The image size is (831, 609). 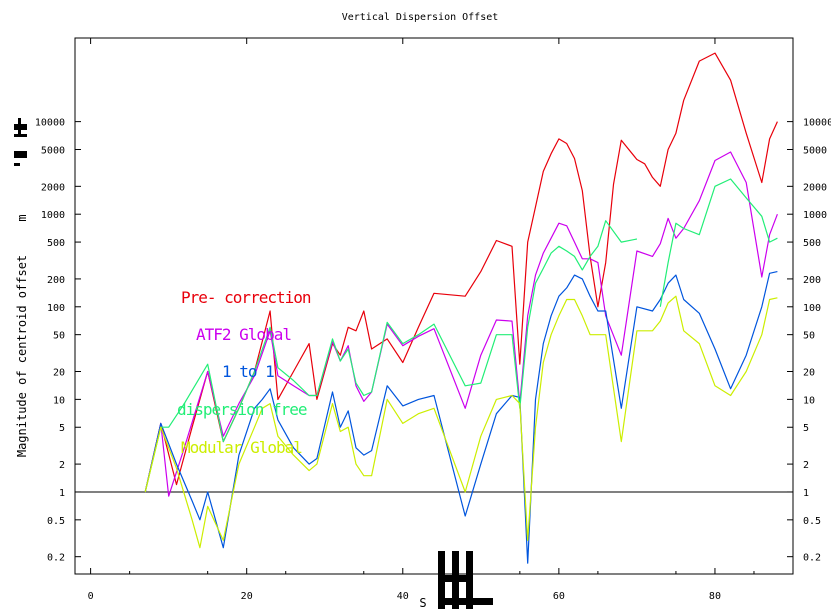 What do you see at coordinates (56, 280) in the screenshot?
I see `y-tick-label-left: 200` at bounding box center [56, 280].